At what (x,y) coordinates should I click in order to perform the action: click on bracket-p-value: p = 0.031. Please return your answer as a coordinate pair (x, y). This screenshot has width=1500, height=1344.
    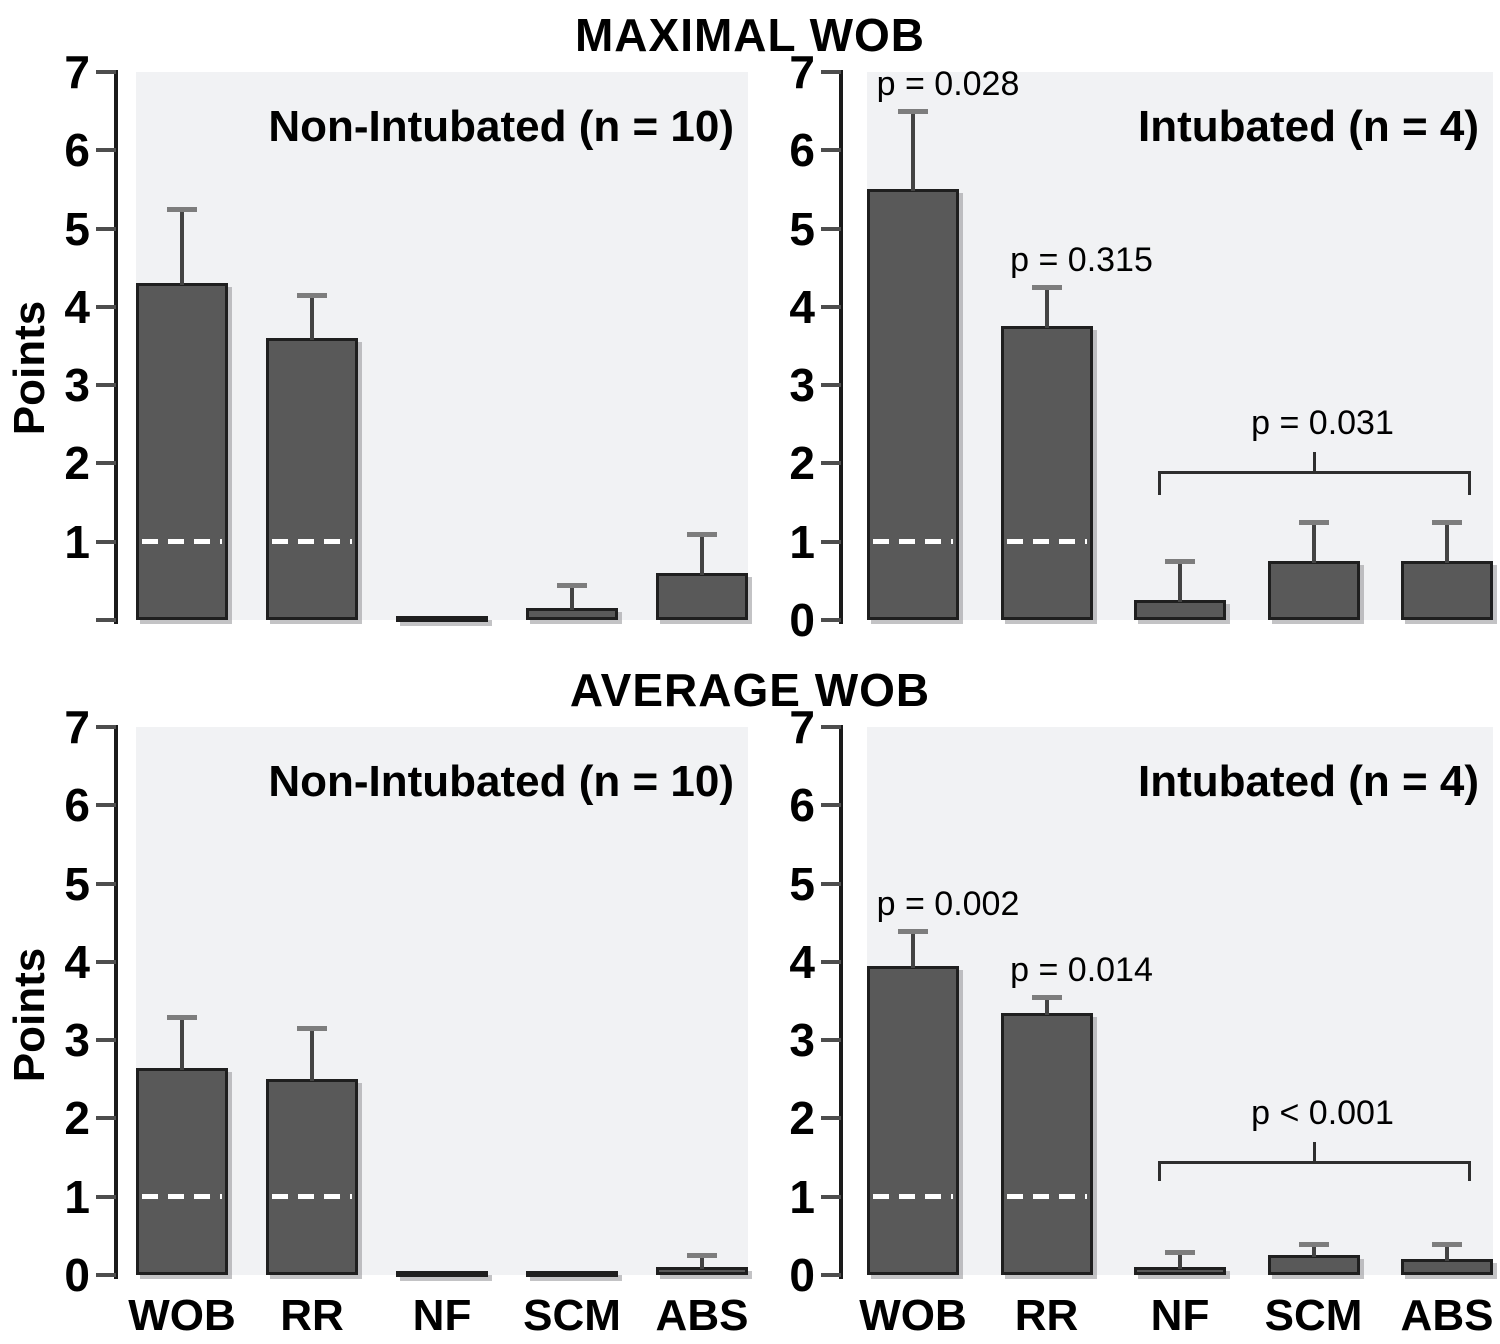
    Looking at the image, I should click on (1322, 422).